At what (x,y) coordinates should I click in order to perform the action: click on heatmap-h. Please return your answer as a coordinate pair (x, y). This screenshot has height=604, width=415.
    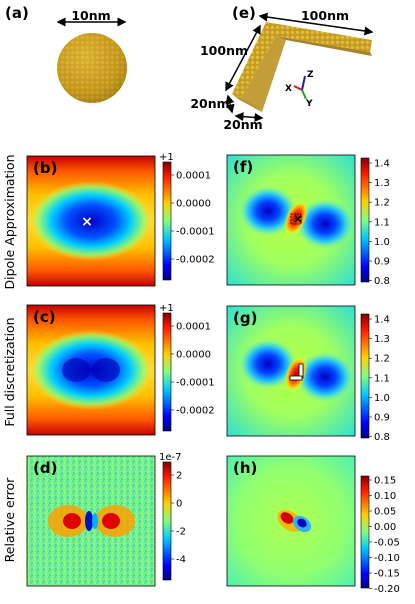
    Looking at the image, I should click on (291, 521).